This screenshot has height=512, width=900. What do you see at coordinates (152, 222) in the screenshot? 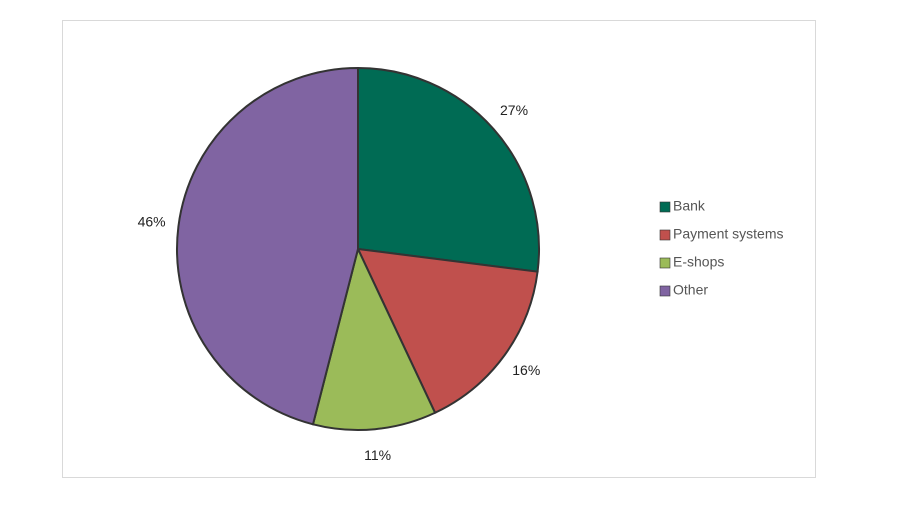
I see `data-label: 46%` at bounding box center [152, 222].